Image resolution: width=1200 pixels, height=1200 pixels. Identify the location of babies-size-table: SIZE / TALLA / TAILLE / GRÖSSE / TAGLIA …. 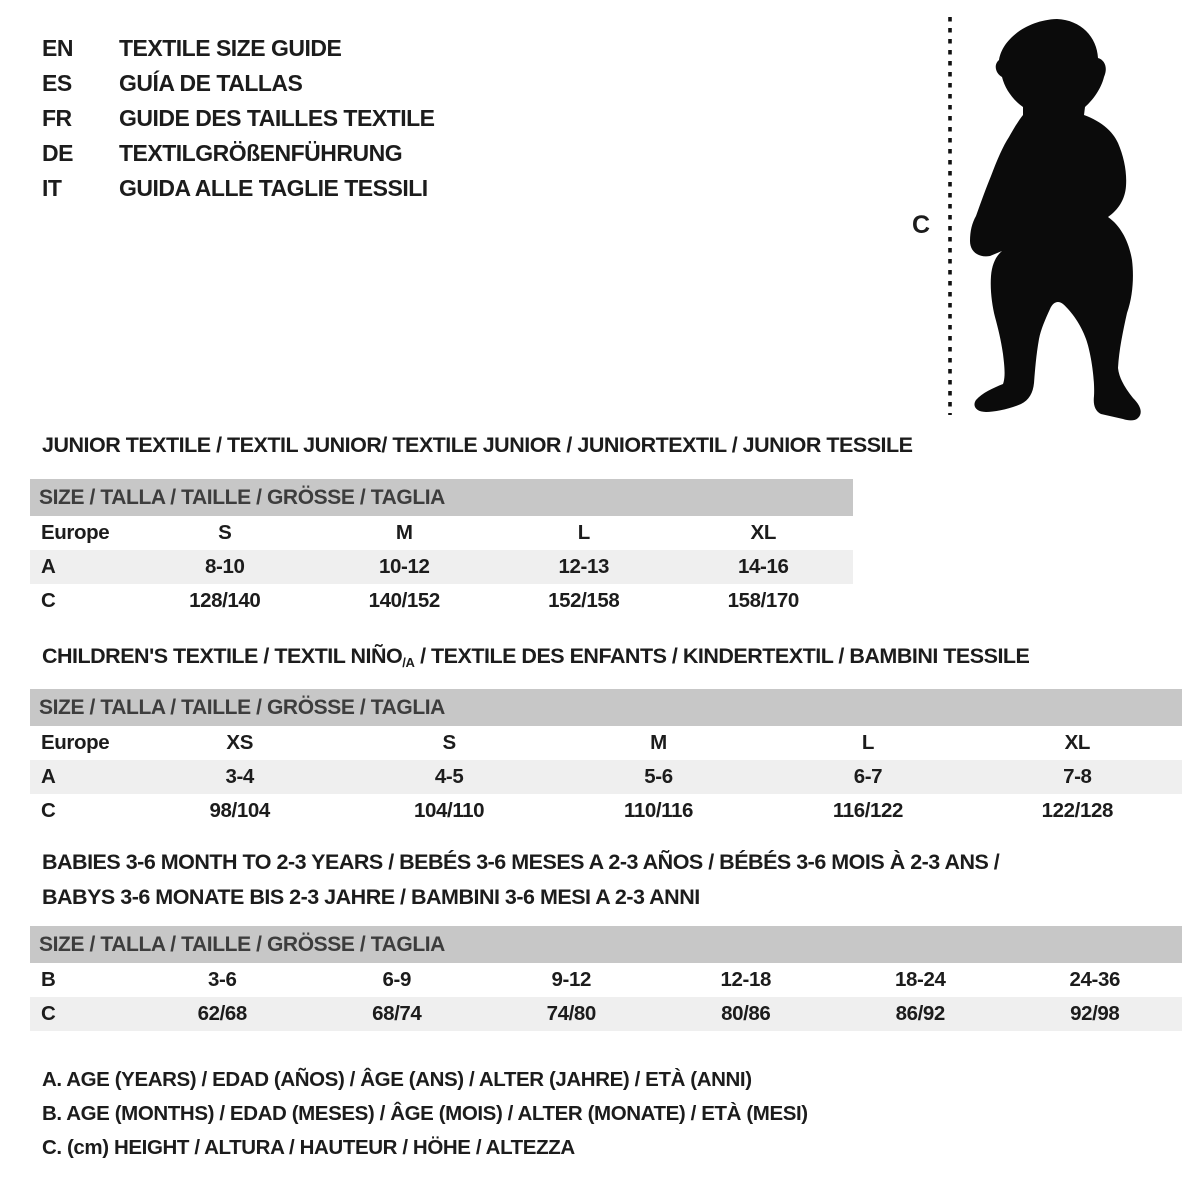
(606, 978).